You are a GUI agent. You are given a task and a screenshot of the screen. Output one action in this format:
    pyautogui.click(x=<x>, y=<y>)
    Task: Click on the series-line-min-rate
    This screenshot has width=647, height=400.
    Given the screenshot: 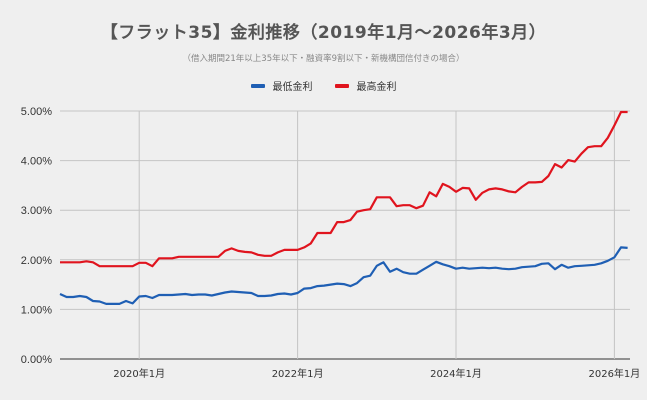 What is the action you would take?
    pyautogui.click(x=343, y=275)
    